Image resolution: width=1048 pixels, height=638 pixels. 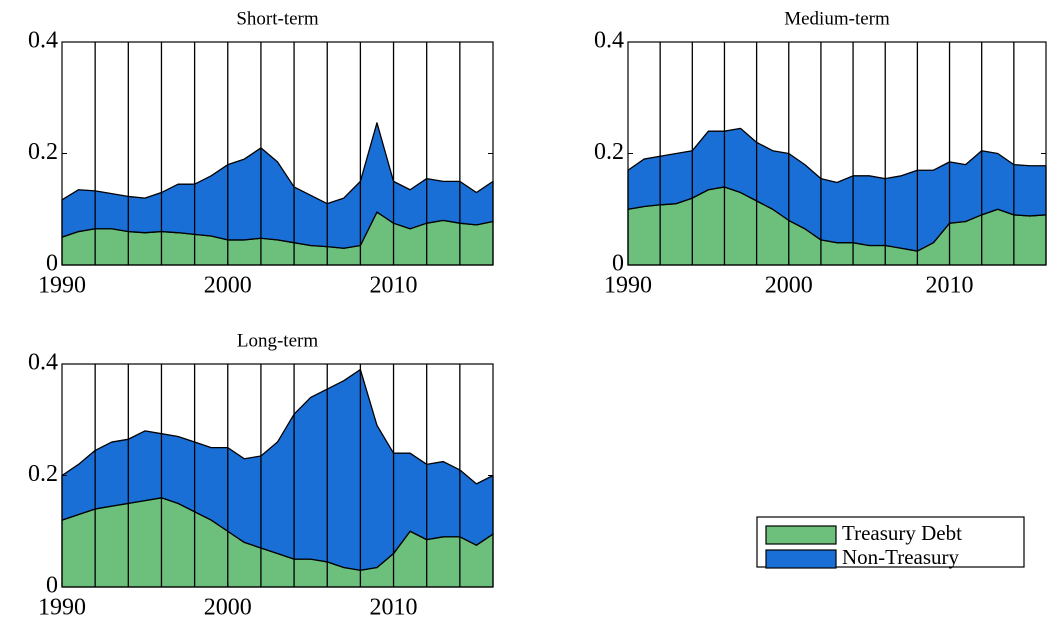 I want to click on panel-title: Short-term, so click(x=277, y=18).